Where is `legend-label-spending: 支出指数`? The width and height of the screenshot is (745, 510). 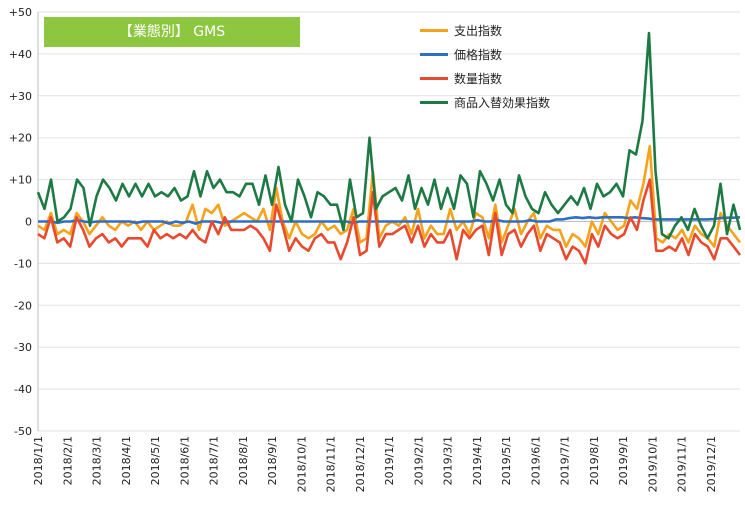
legend-label-spending: 支出指数 is located at coordinates (478, 30).